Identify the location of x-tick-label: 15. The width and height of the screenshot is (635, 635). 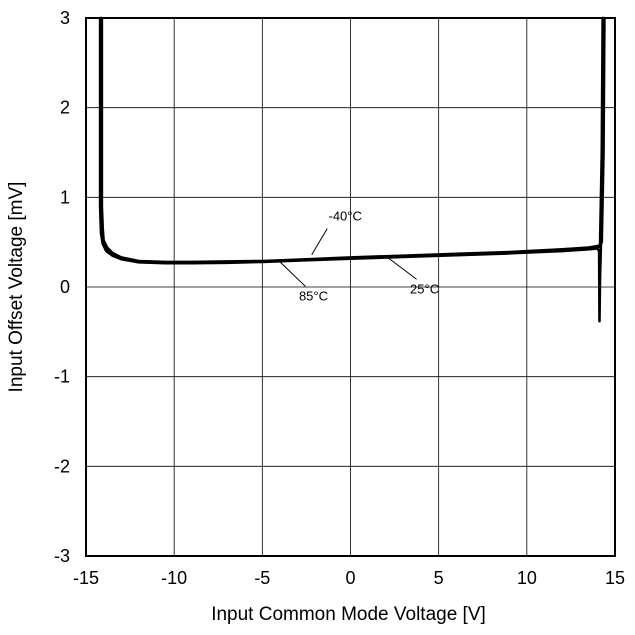
(615, 578).